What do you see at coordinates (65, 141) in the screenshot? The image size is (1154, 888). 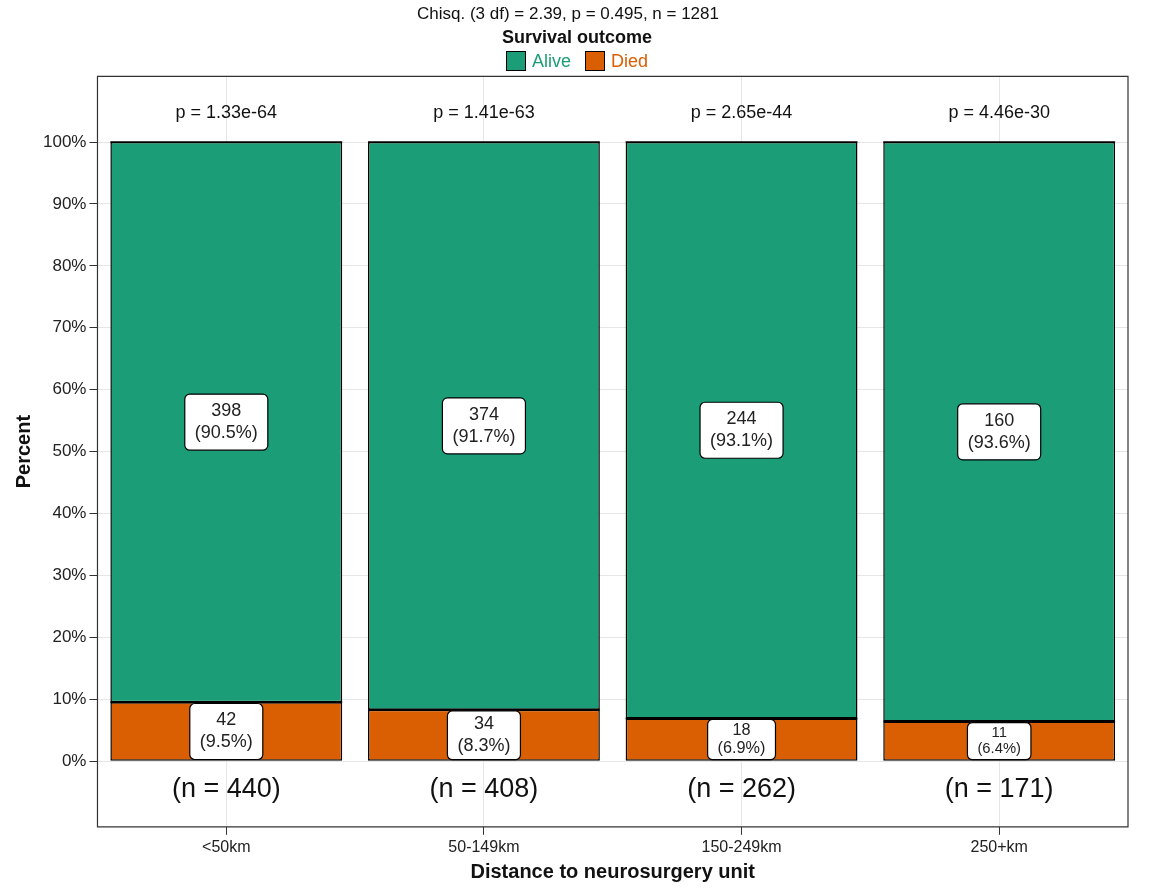 I see `y-tick-label: 100%` at bounding box center [65, 141].